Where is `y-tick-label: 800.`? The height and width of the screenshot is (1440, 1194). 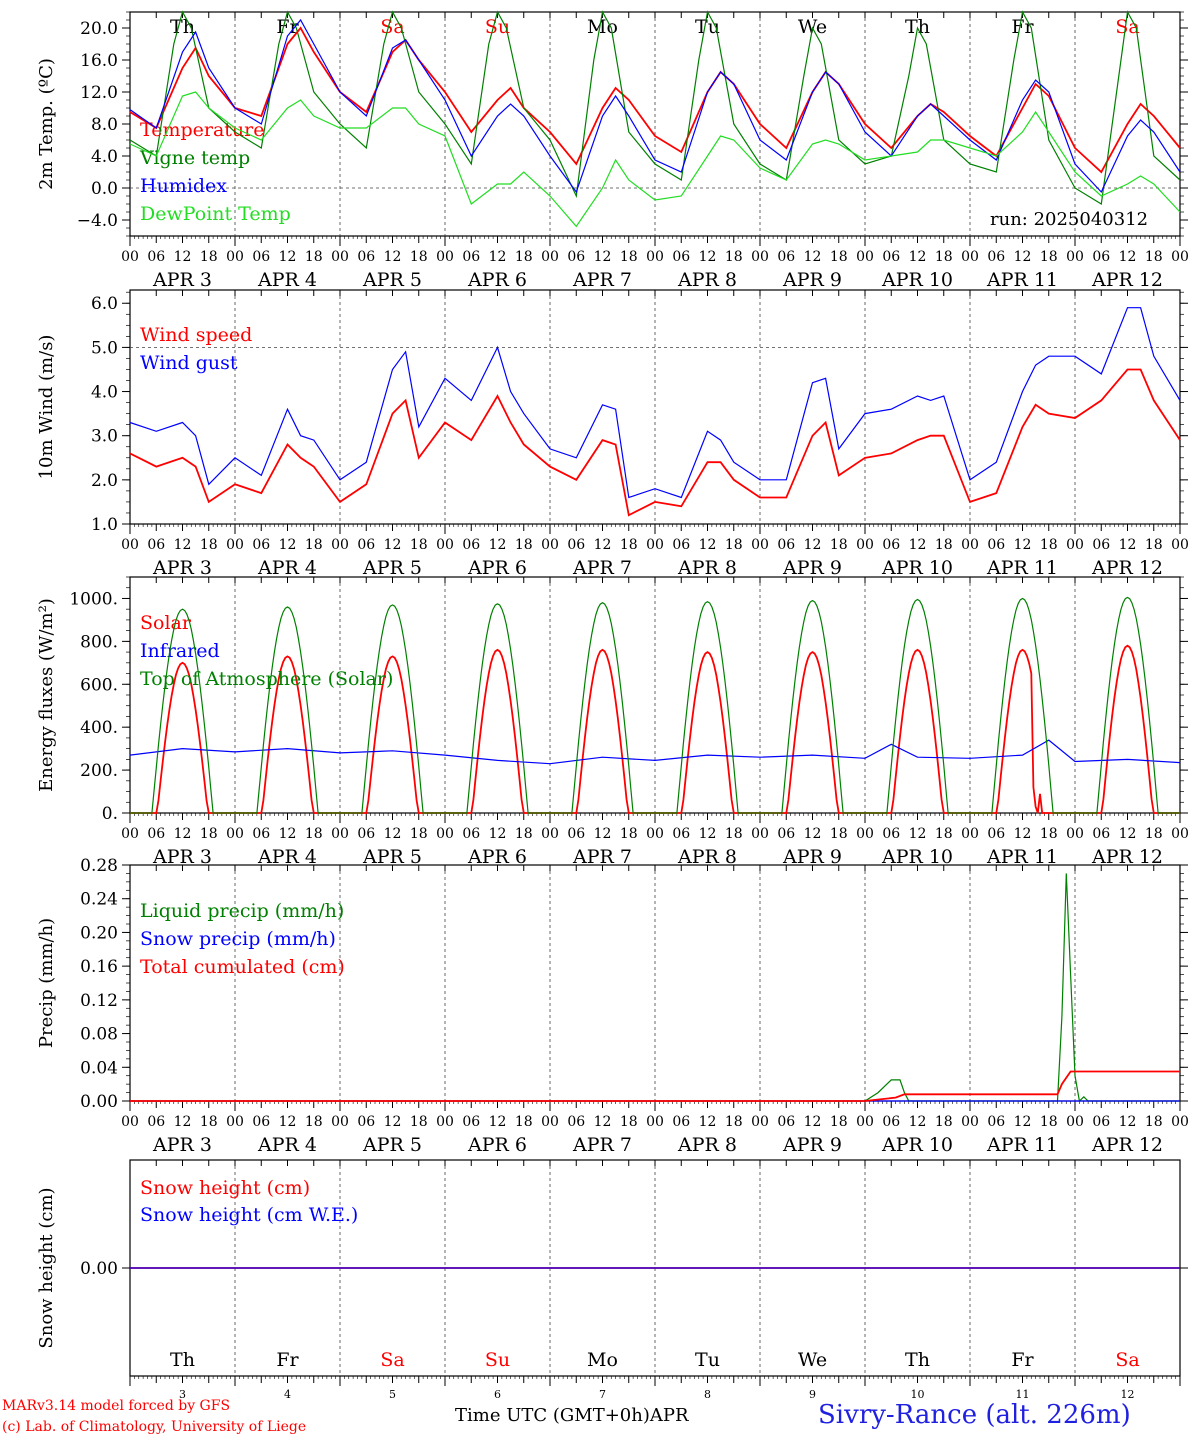 y-tick-label: 800. is located at coordinates (99, 642).